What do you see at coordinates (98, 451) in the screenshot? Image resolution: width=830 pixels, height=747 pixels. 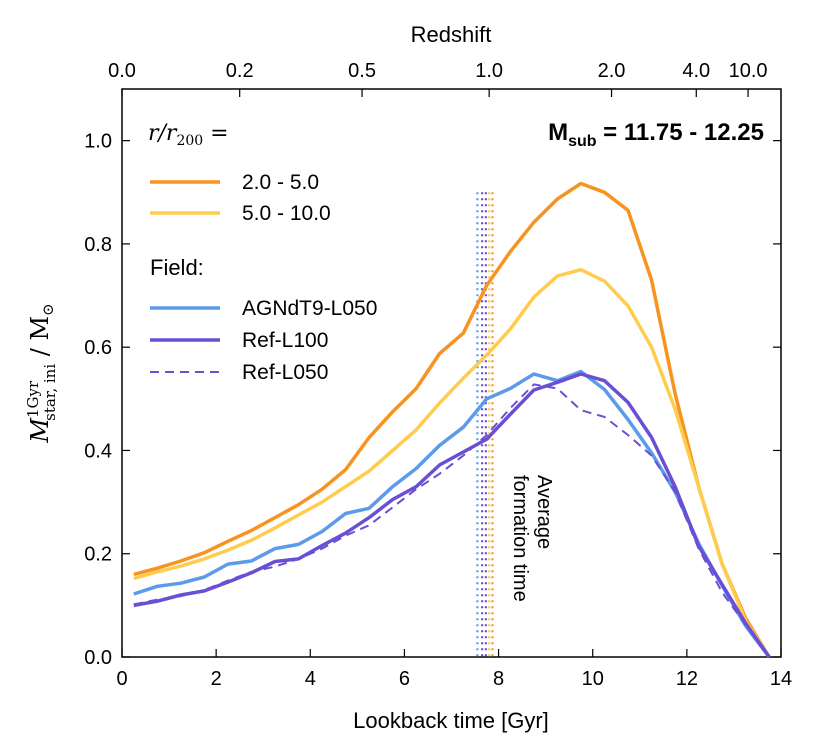 I see `y-tick-label: 0.4` at bounding box center [98, 451].